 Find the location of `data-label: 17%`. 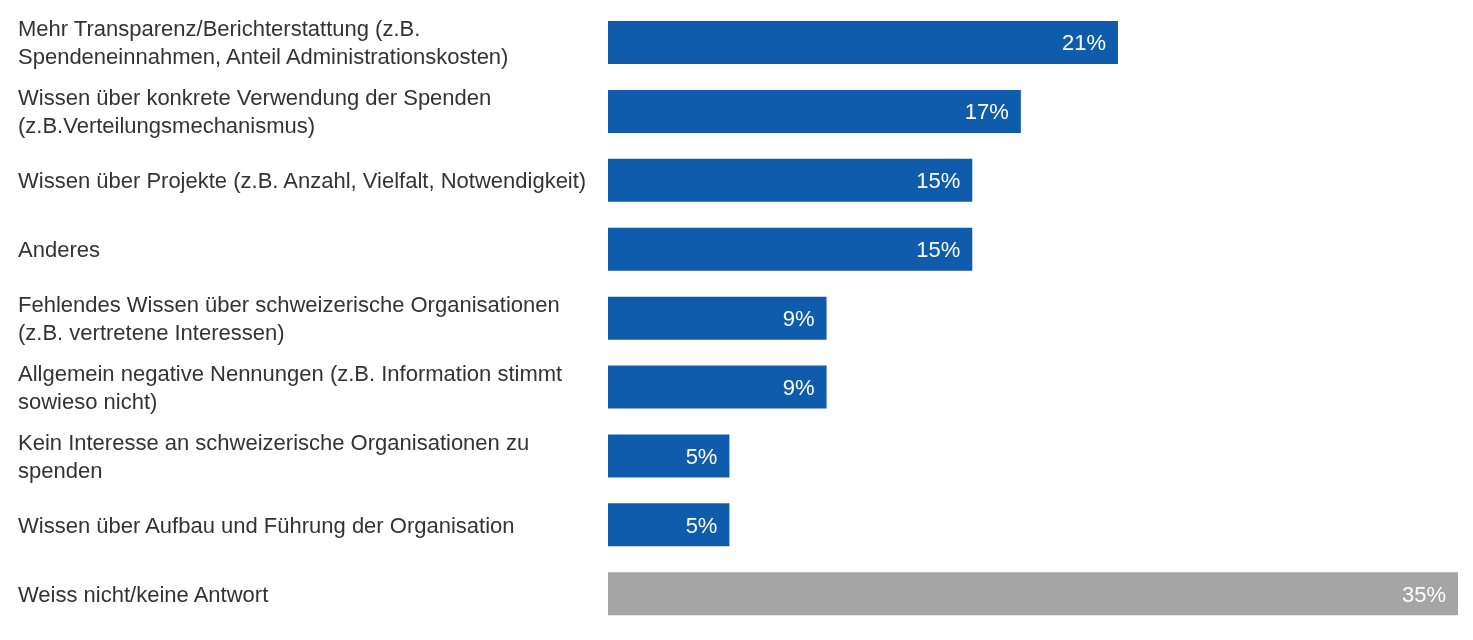

data-label: 17% is located at coordinates (986, 112).